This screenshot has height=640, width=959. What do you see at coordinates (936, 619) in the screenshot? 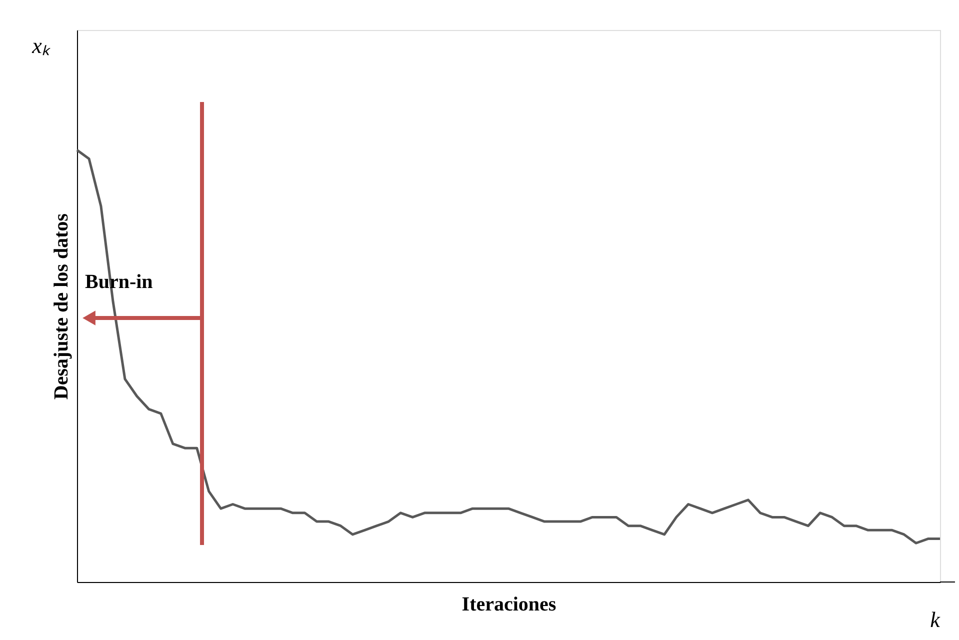
I see `text: k` at bounding box center [936, 619].